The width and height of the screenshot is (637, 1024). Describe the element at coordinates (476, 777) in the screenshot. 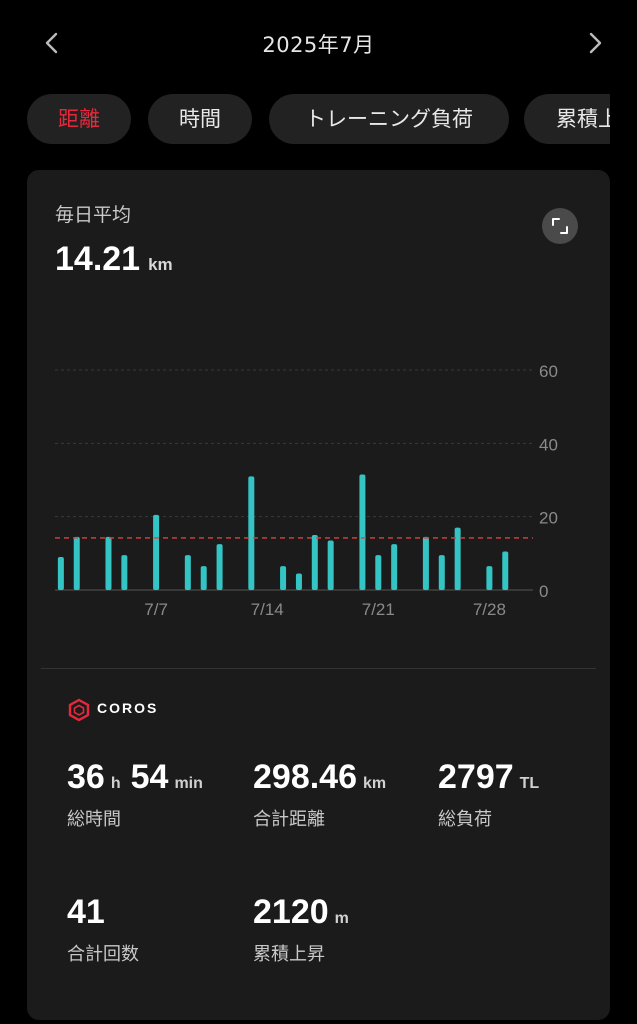

I see `stat-number: 2797` at that location.